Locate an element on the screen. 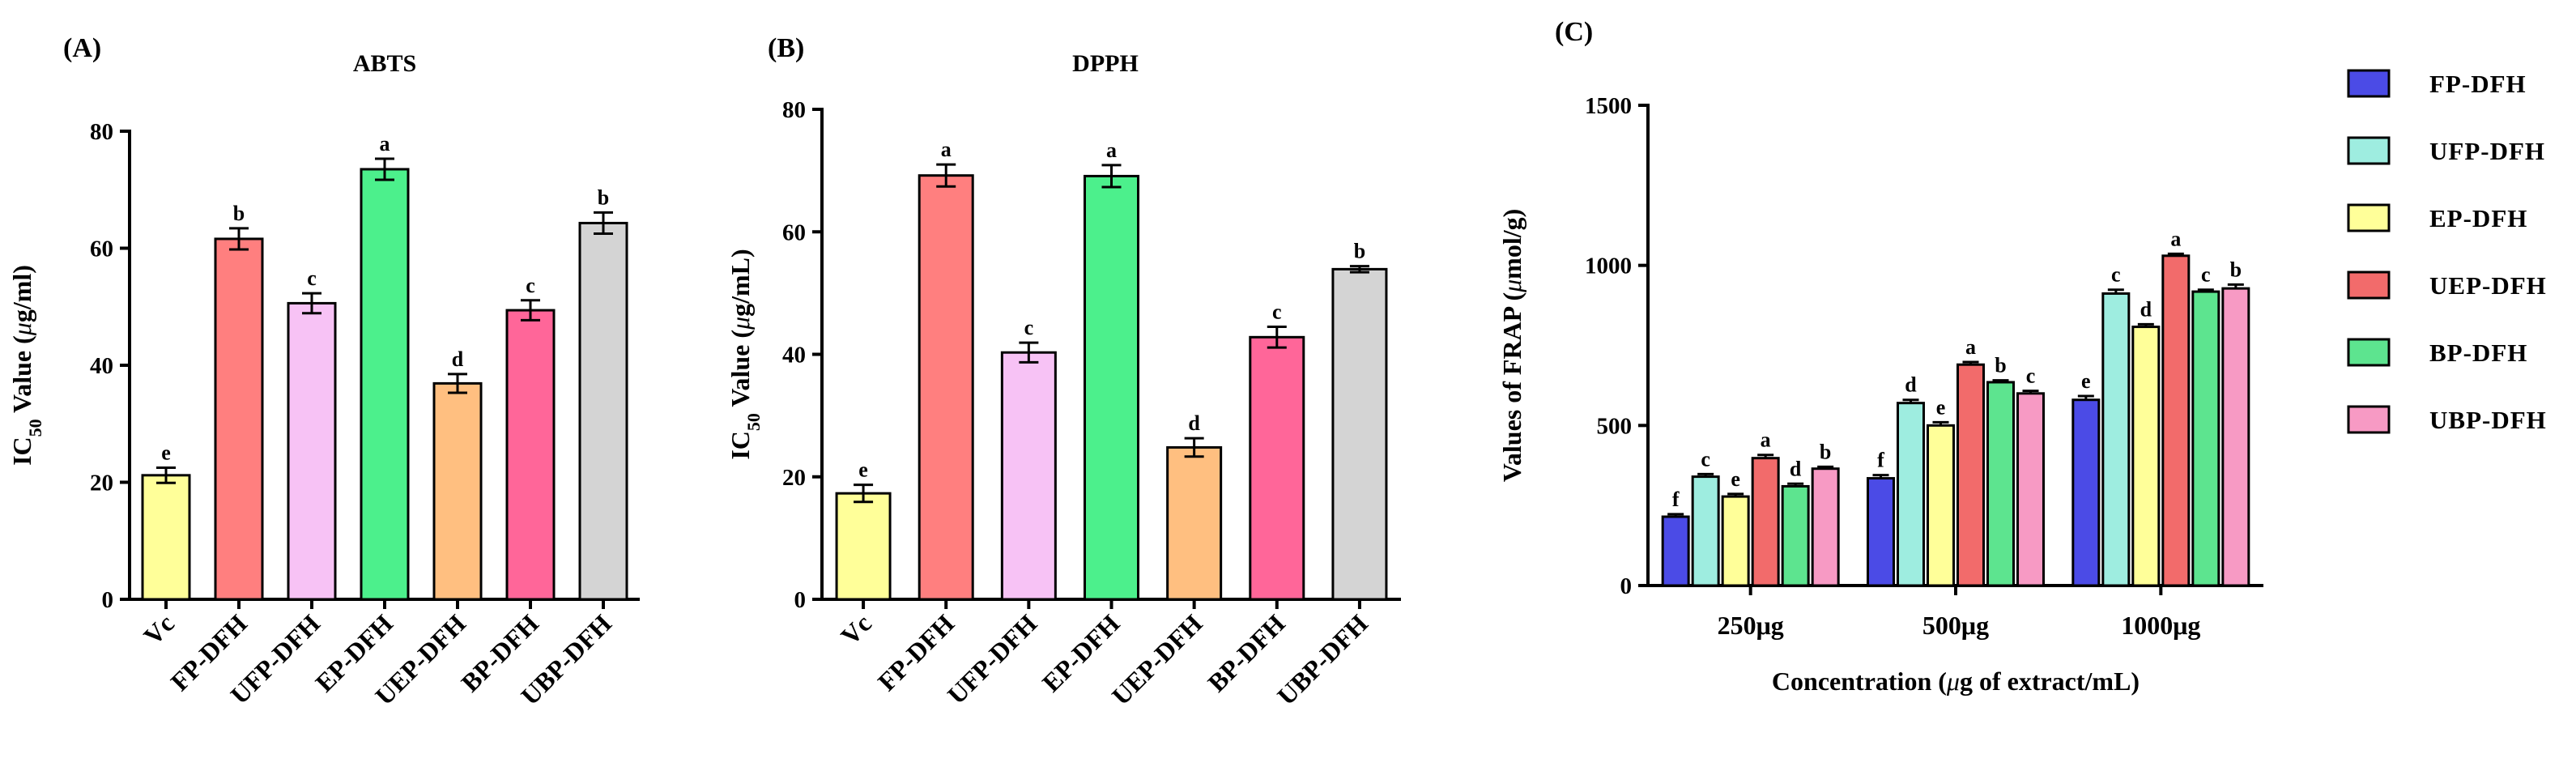 The width and height of the screenshot is (2576, 771). x-tick-label: UBP-DFH is located at coordinates (1322, 659).